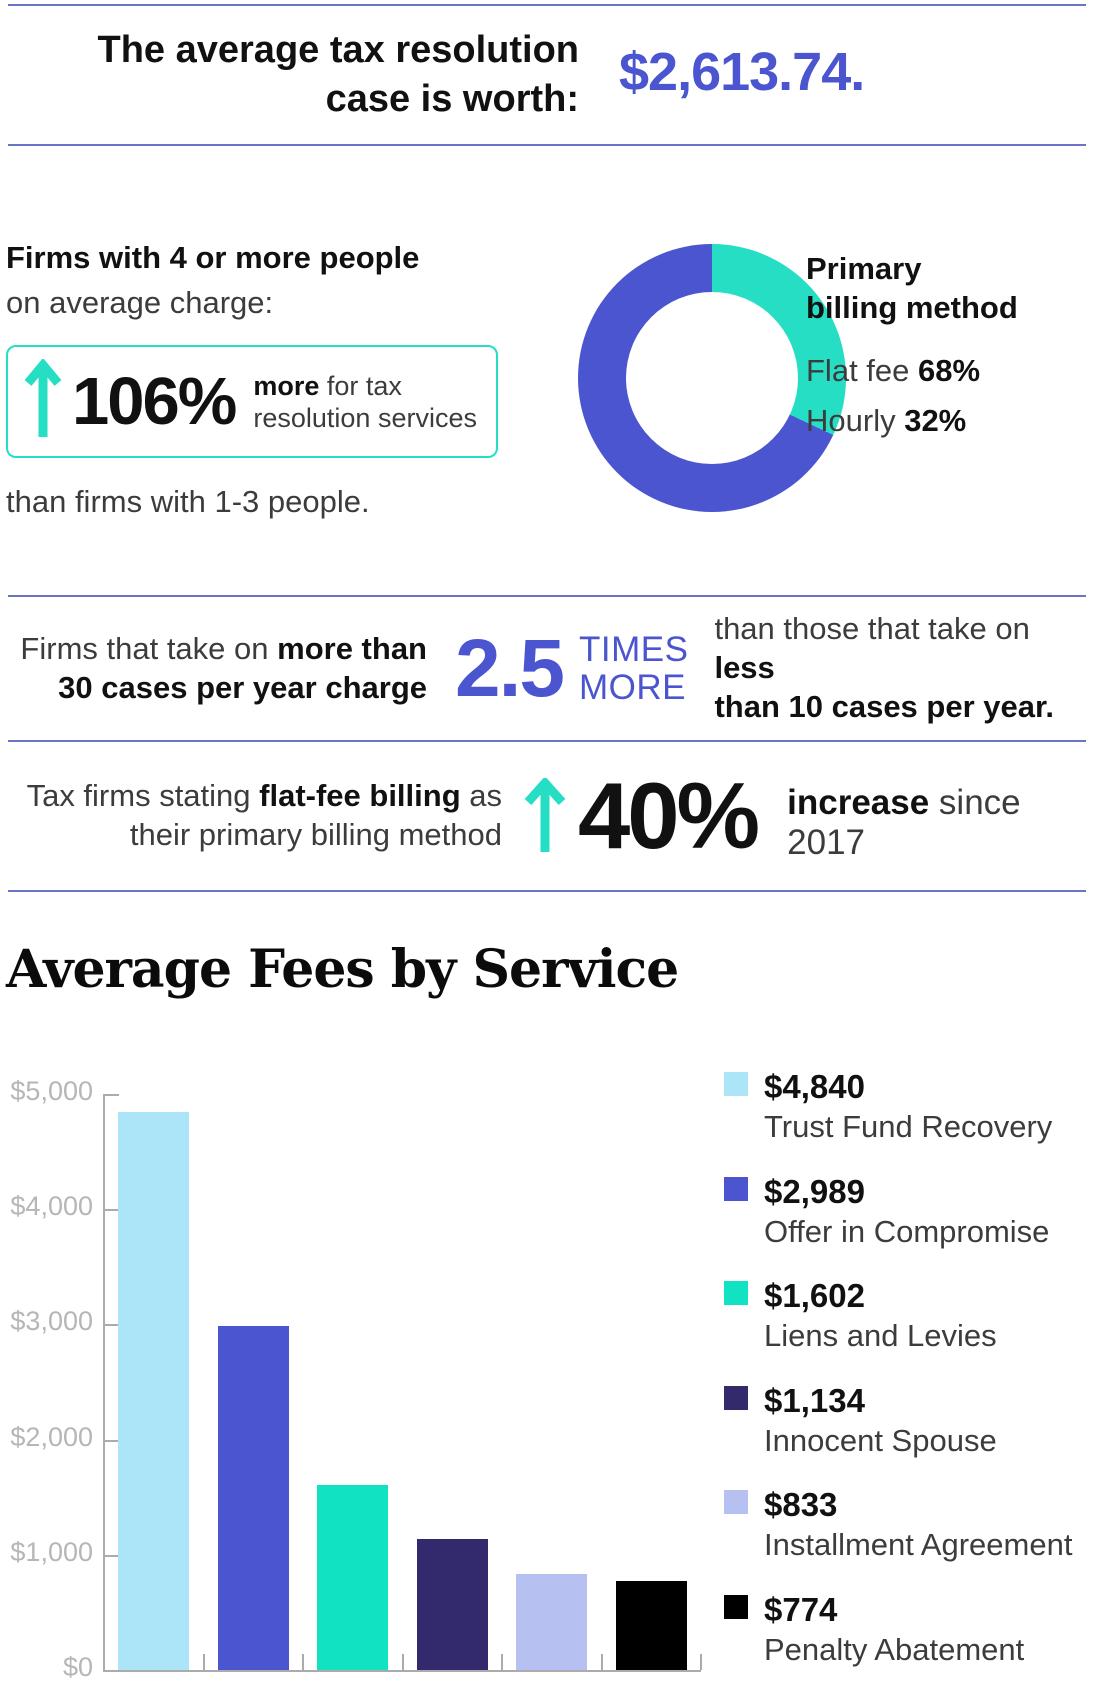 Image resolution: width=1094 pixels, height=1693 pixels. What do you see at coordinates (632, 687) in the screenshot?
I see `more-label: MORE` at bounding box center [632, 687].